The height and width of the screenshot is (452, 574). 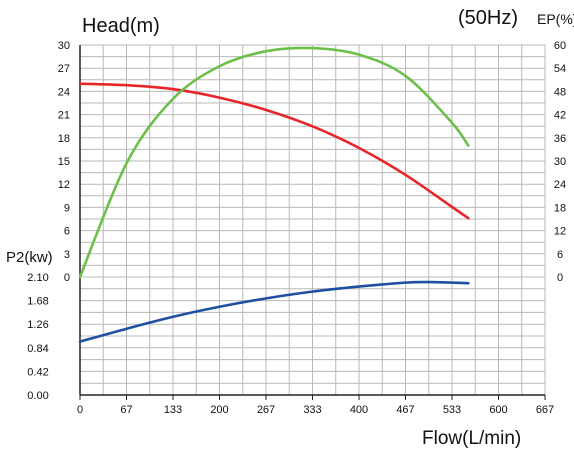 What do you see at coordinates (560, 255) in the screenshot?
I see `ep-tick-label: 6` at bounding box center [560, 255].